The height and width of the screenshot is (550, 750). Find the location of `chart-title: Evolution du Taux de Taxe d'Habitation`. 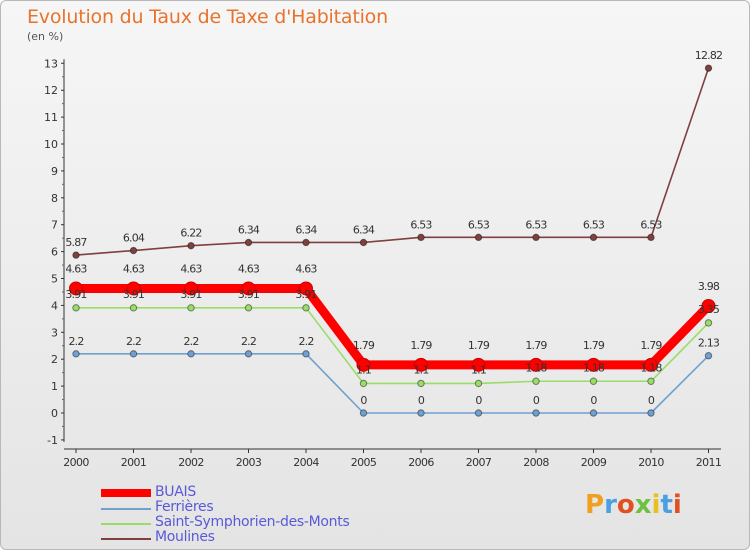

chart-title: Evolution du Taux de Taxe d'Habitation is located at coordinates (207, 17).